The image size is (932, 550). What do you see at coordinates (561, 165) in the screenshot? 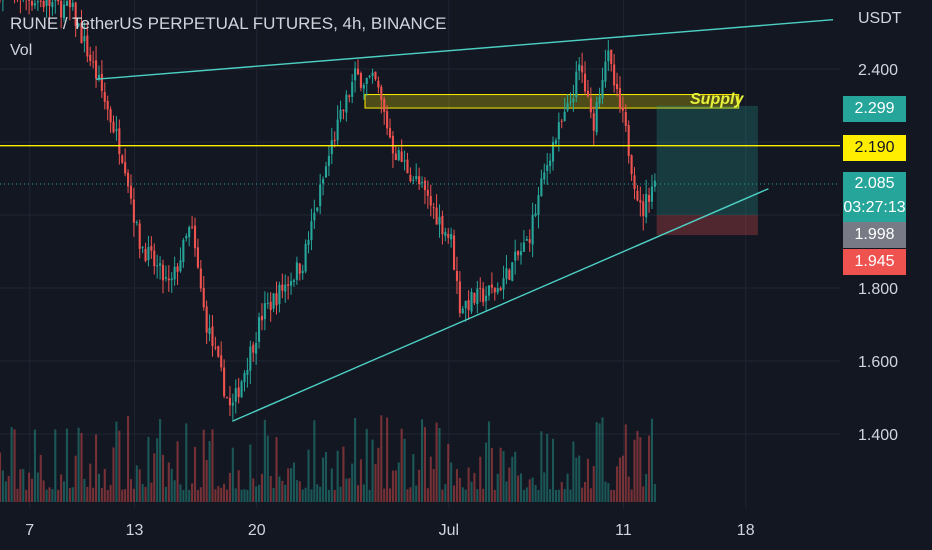
I see `zones` at bounding box center [561, 165].